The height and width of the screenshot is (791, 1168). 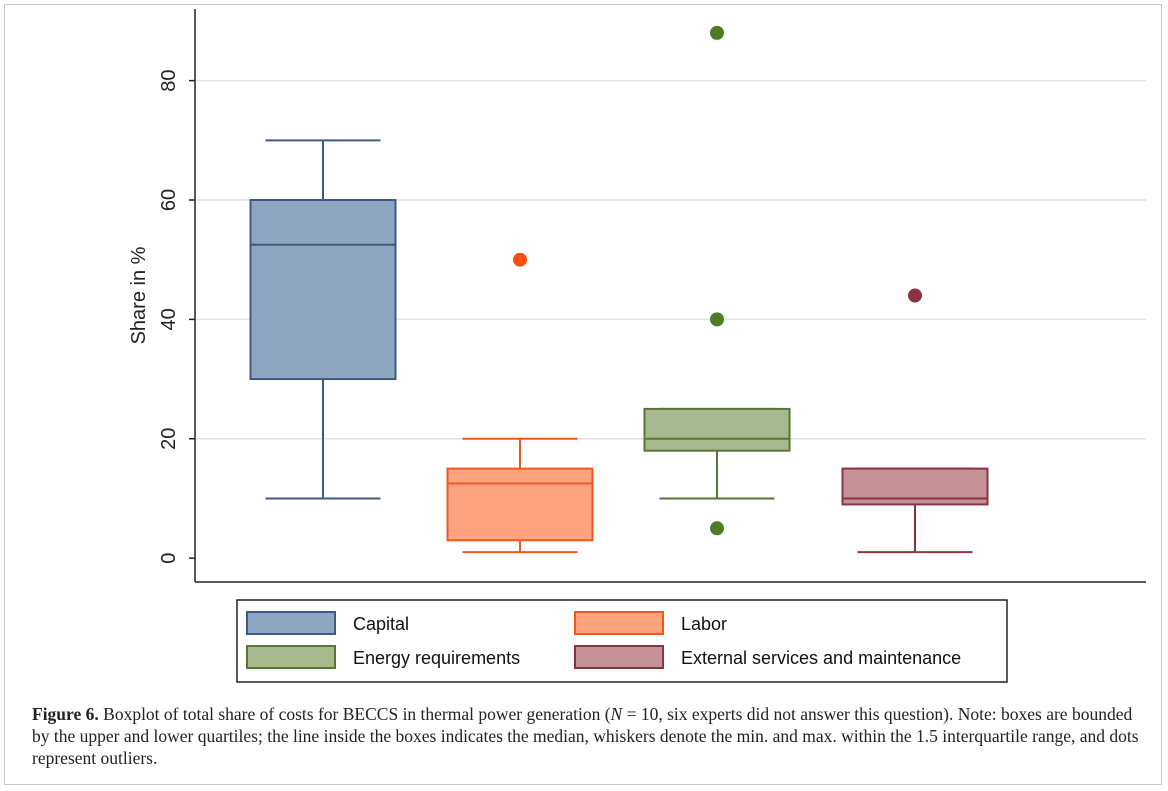 I want to click on y-tick-label: 80, so click(x=169, y=81).